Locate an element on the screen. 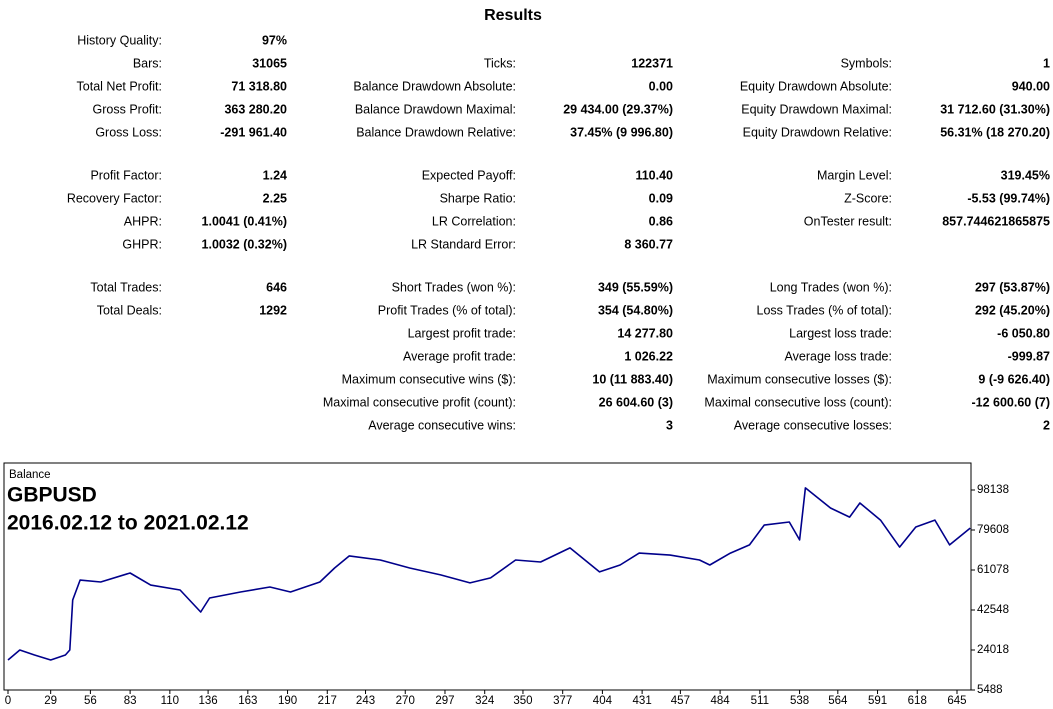 The image size is (1053, 709). y-tick-label: 79608 is located at coordinates (993, 530).